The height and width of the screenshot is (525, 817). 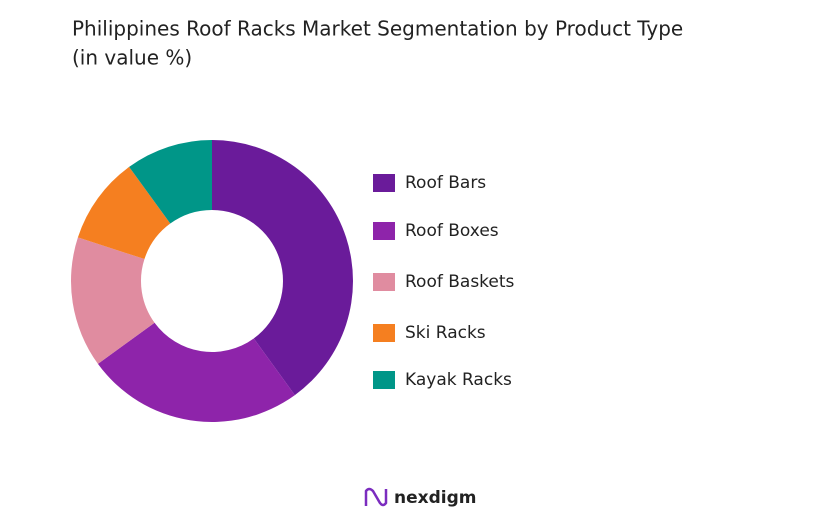 What do you see at coordinates (132, 58) in the screenshot?
I see `chart-subtitle: (in value %)` at bounding box center [132, 58].